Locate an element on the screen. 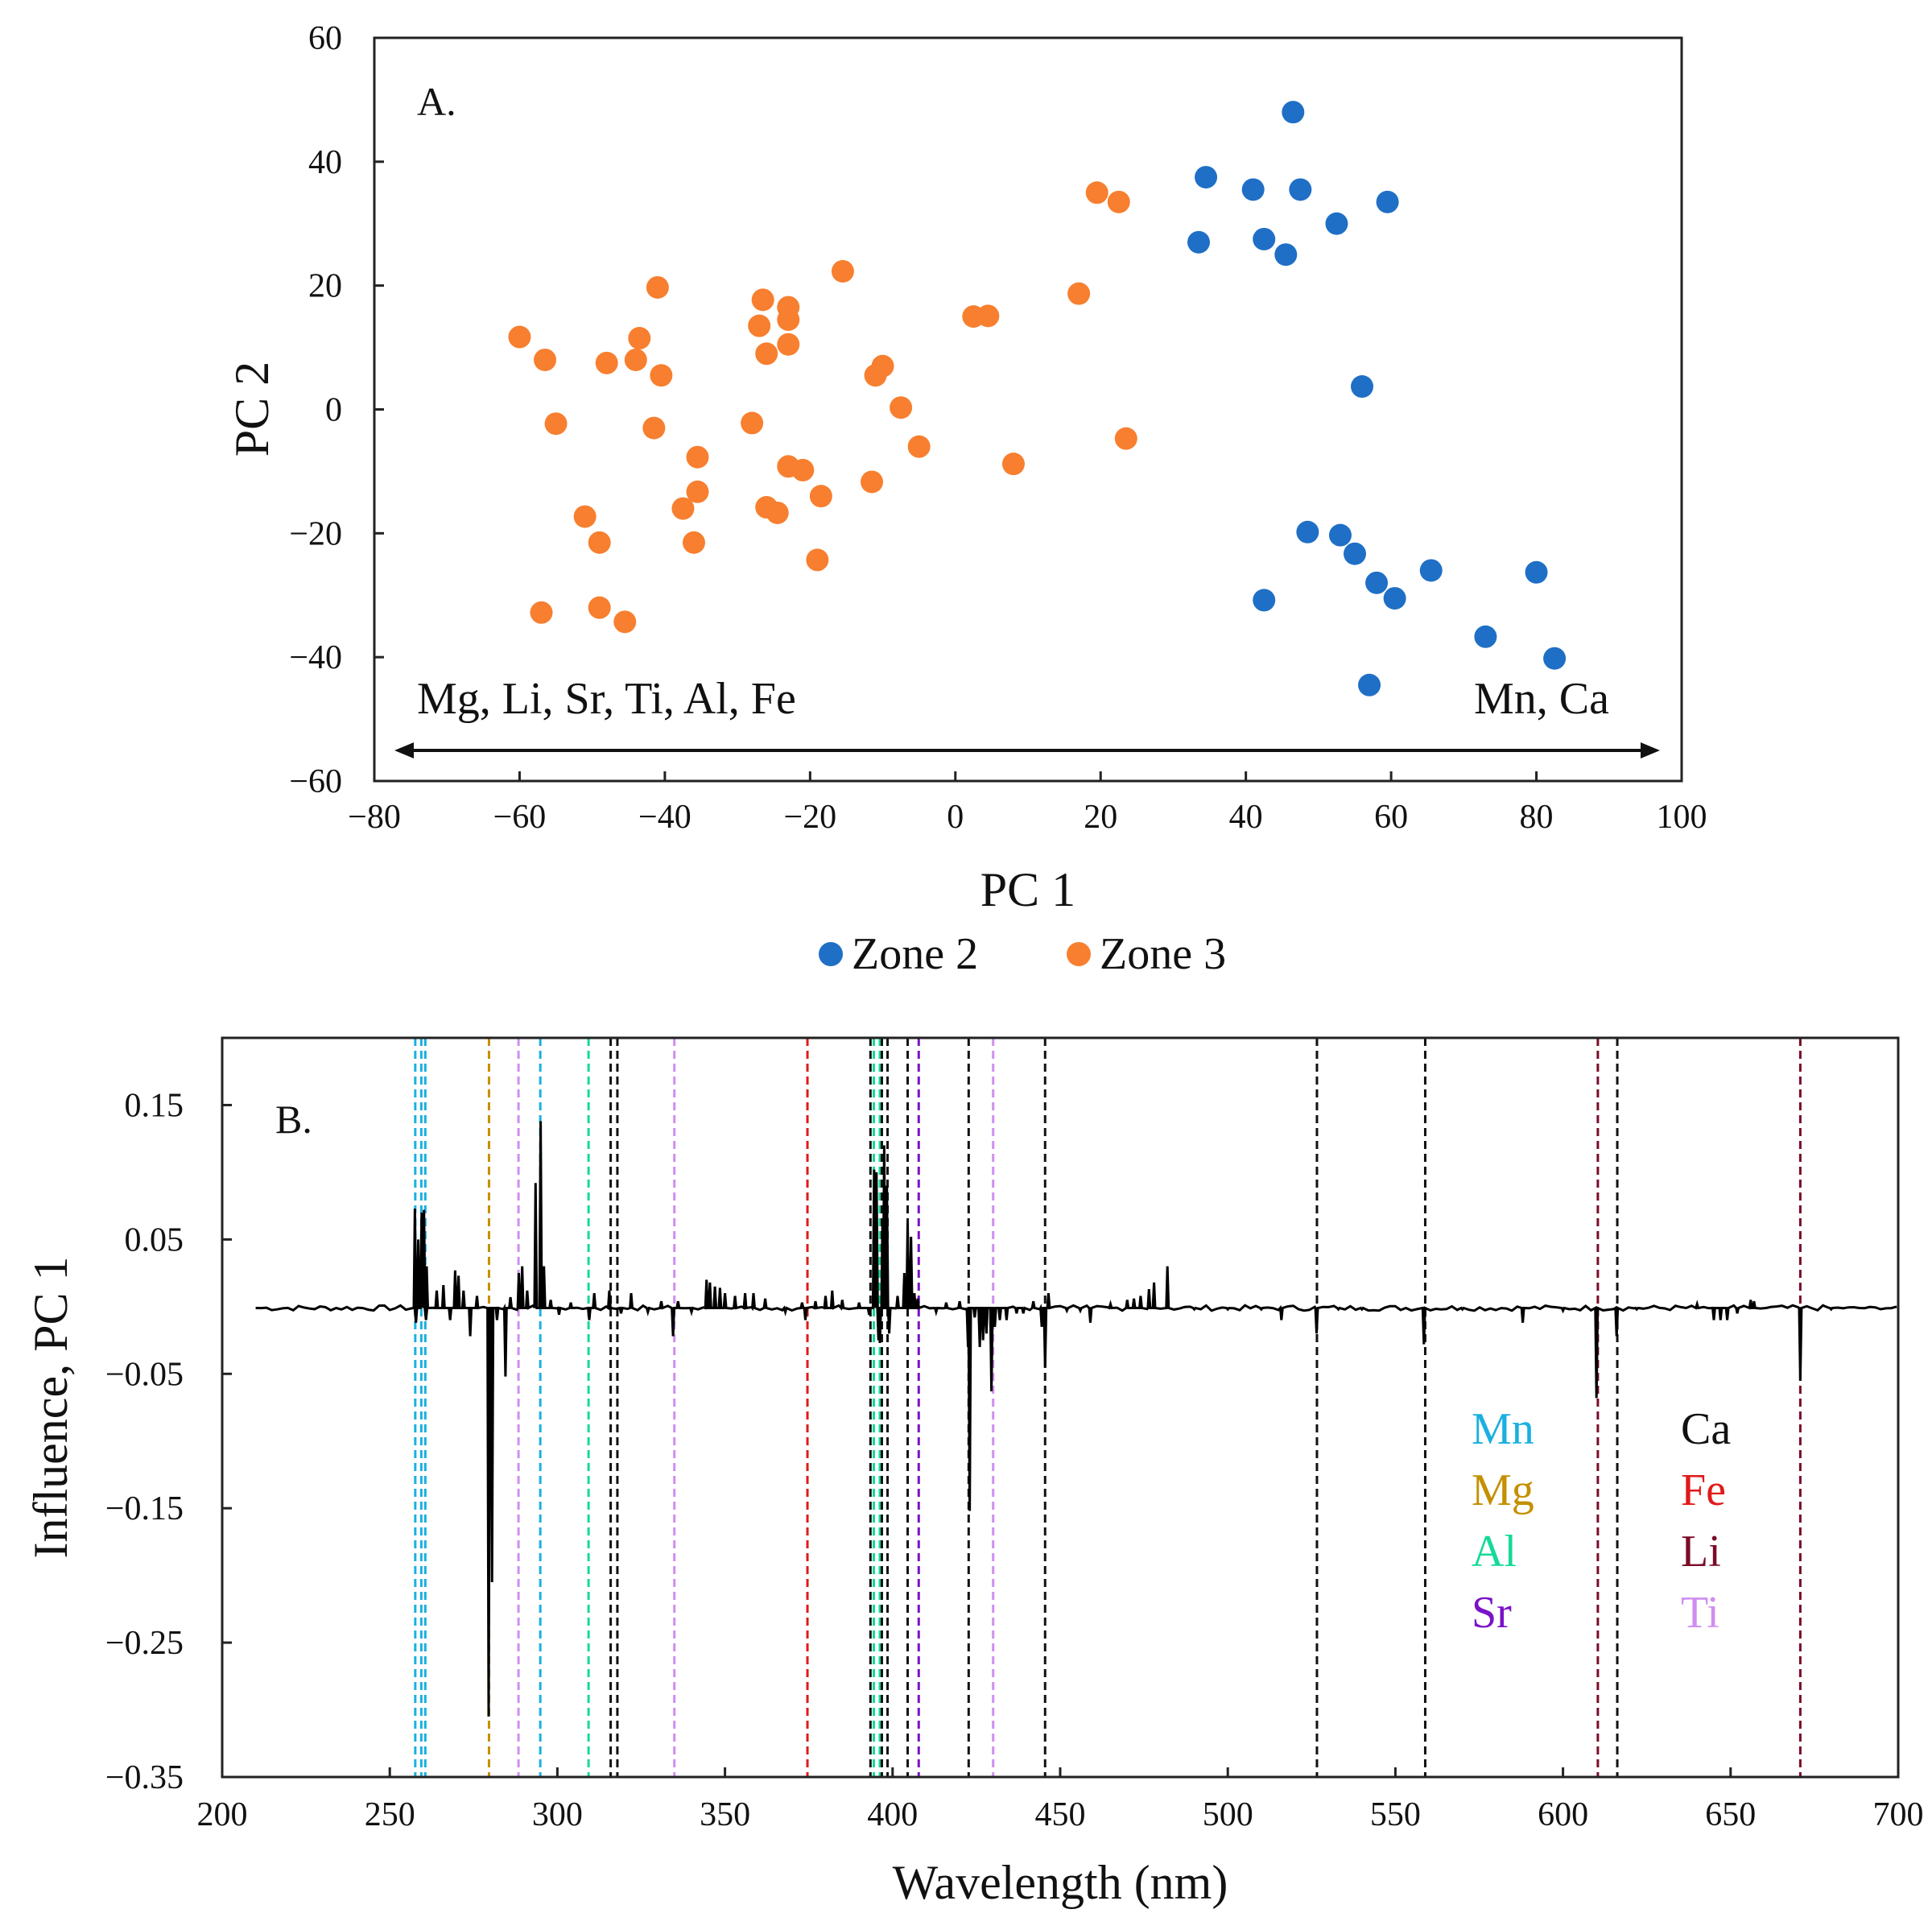 Image resolution: width=1932 pixels, height=1930 pixels. panel-a-label: A. is located at coordinates (436, 101).